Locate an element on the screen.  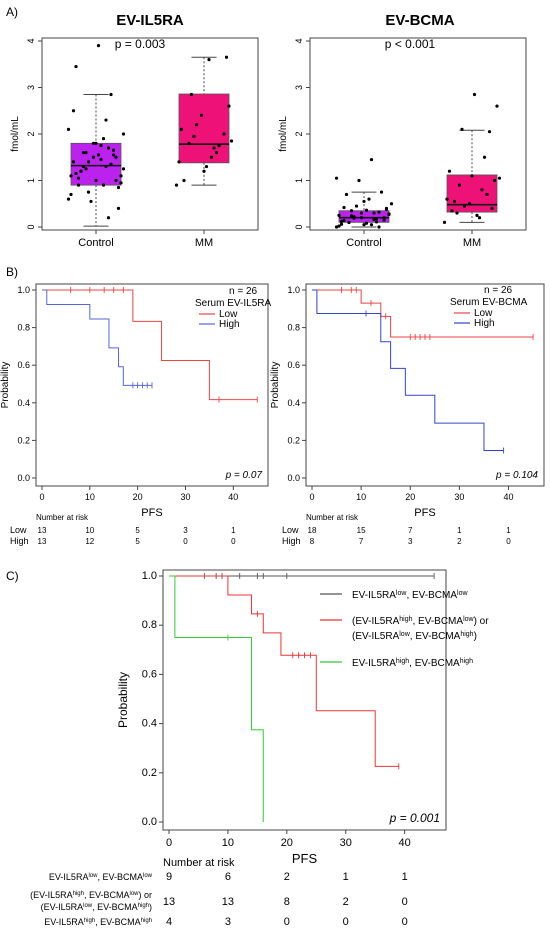
x-tick-label: 10 is located at coordinates (361, 497).